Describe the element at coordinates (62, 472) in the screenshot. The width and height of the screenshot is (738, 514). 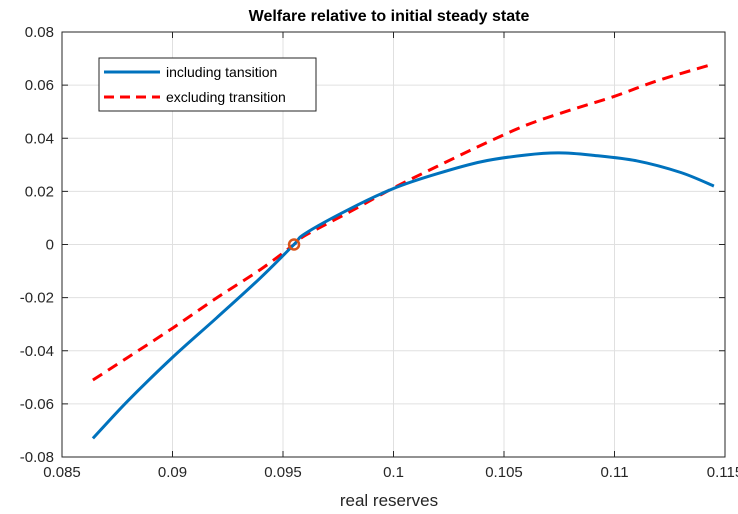
I see `x-tick-label: 0.085` at that location.